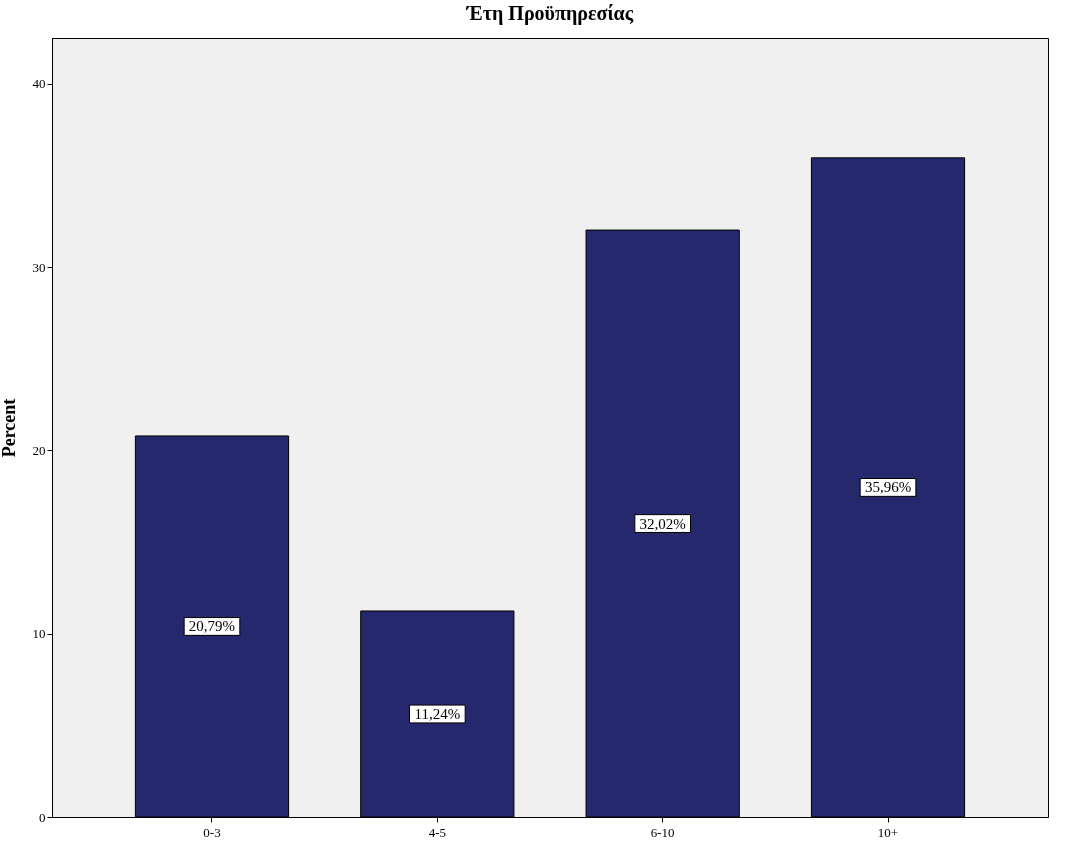  Describe the element at coordinates (662, 832) in the screenshot. I see `x-tick-label: 6-10` at that location.